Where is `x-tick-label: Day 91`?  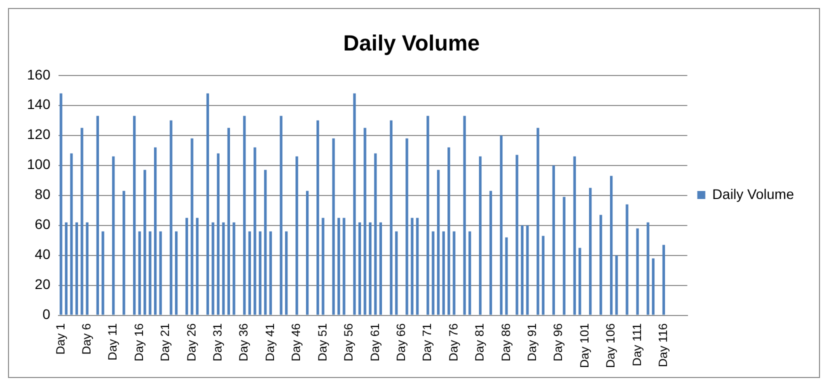
x-tick-label: Day 91 is located at coordinates (531, 342).